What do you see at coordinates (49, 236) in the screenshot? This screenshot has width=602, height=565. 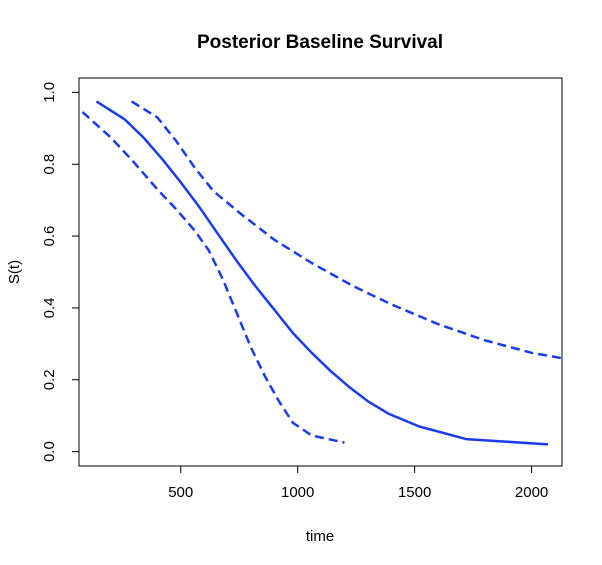 I see `y-tick-label: 0.6` at bounding box center [49, 236].